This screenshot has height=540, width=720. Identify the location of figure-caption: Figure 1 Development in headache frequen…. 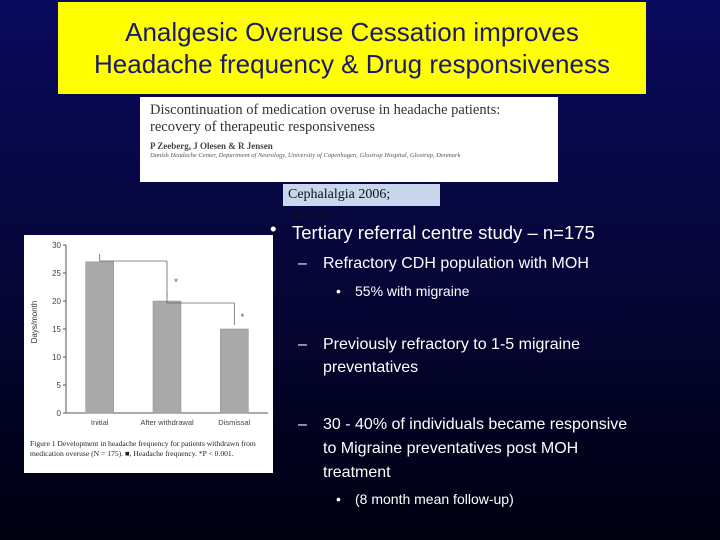
(143, 448).